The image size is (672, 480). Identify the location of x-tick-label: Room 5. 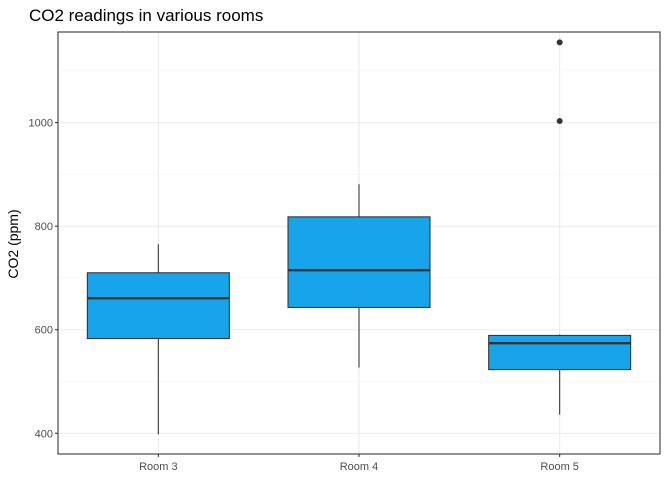
(559, 467).